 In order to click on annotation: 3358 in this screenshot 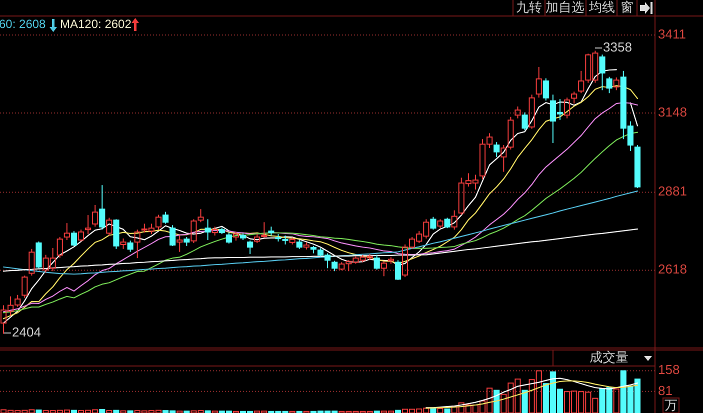, I will do `click(617, 46)`.